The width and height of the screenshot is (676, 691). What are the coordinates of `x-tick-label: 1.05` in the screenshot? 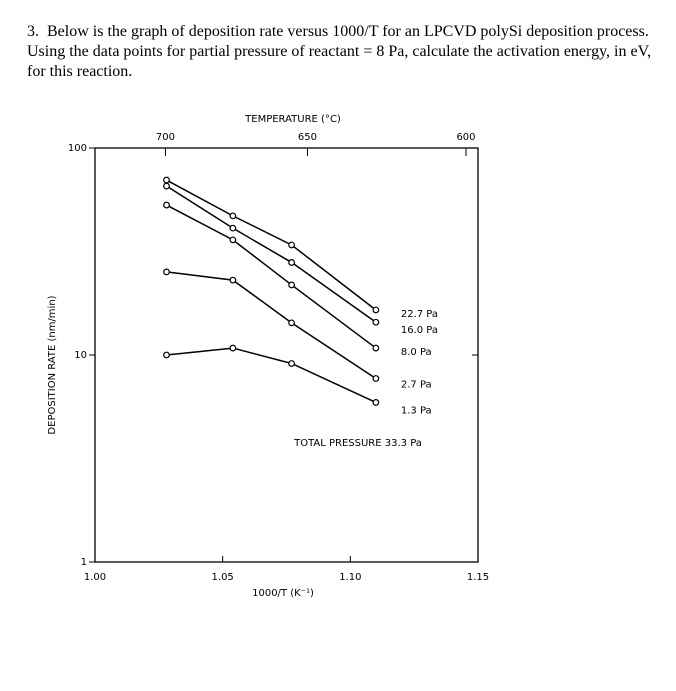 It's located at (223, 577).